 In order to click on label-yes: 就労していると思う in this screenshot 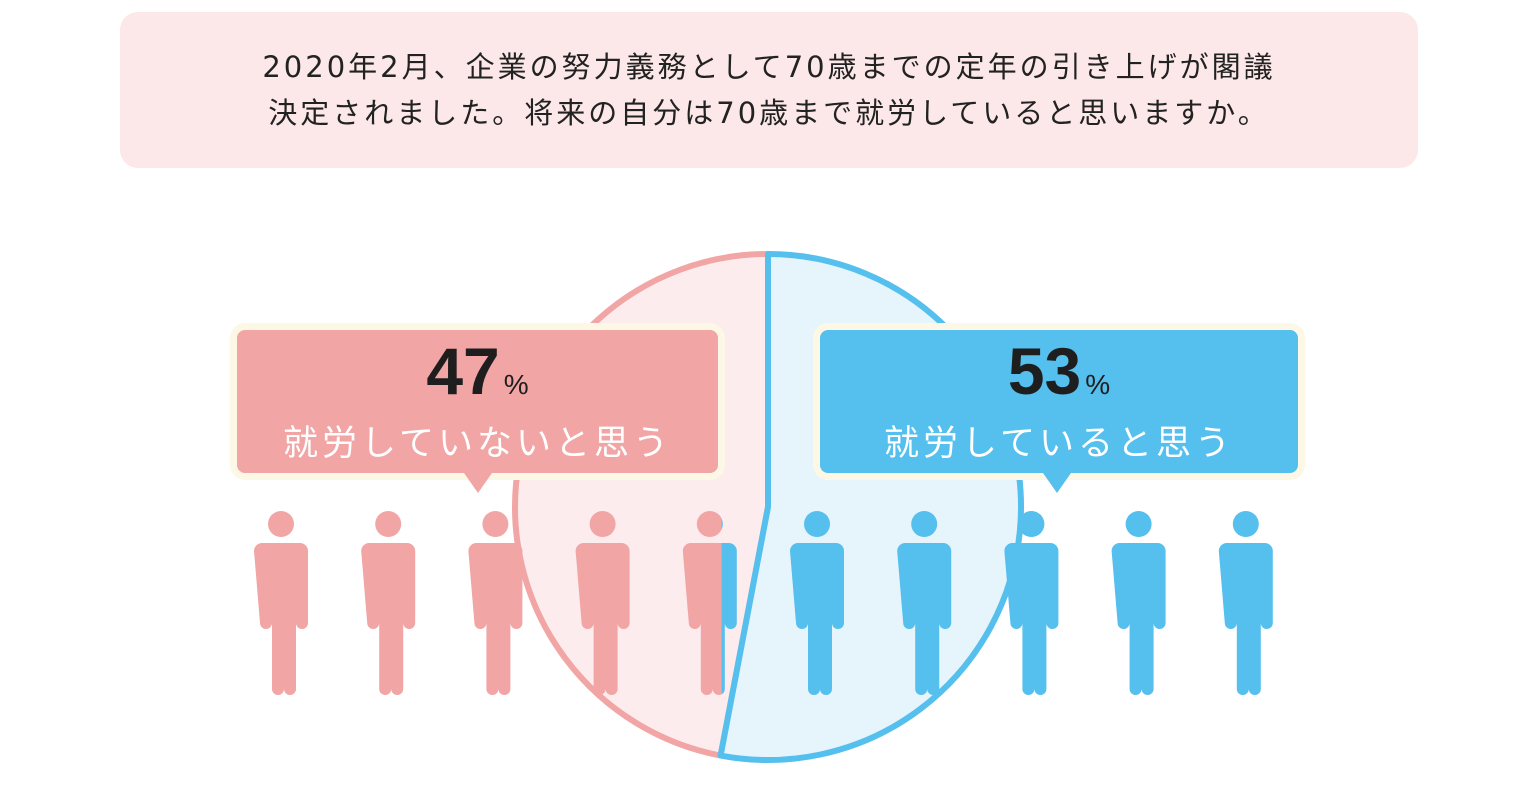, I will do `click(1059, 443)`.